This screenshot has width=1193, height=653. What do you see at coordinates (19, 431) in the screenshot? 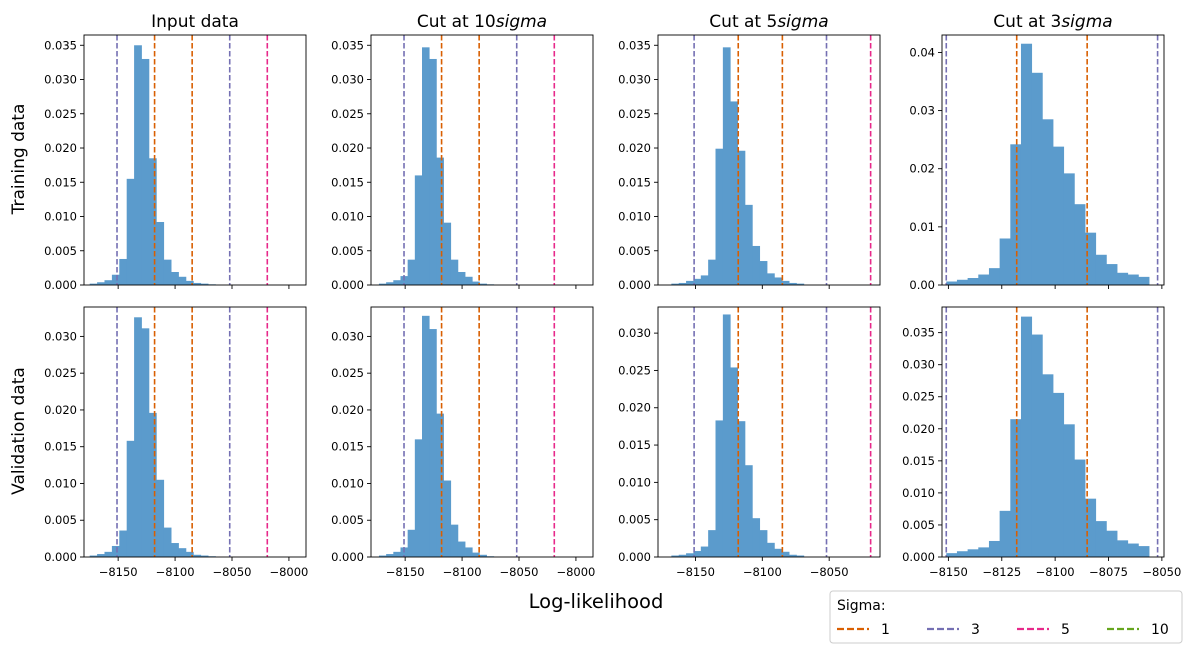
I see `row-label-validation: Validation data` at bounding box center [19, 431].